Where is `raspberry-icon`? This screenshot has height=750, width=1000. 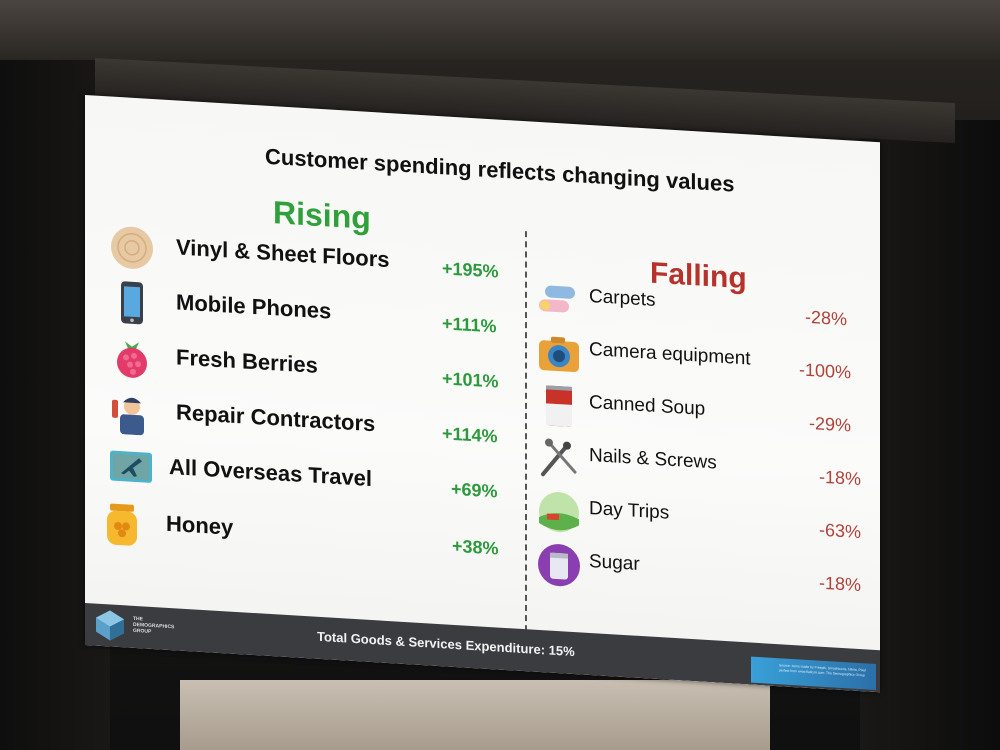 raspberry-icon is located at coordinates (132, 359).